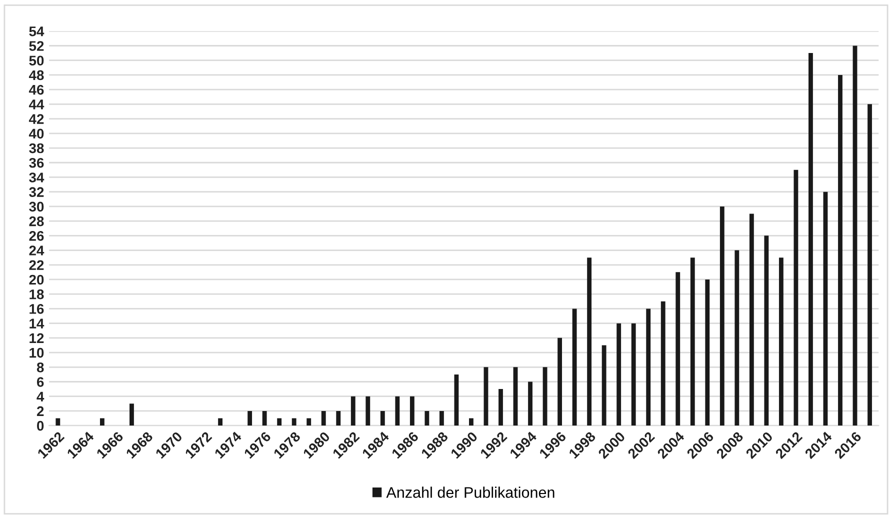 This screenshot has height=519, width=892. I want to click on y-tick-label: 0, so click(40, 425).